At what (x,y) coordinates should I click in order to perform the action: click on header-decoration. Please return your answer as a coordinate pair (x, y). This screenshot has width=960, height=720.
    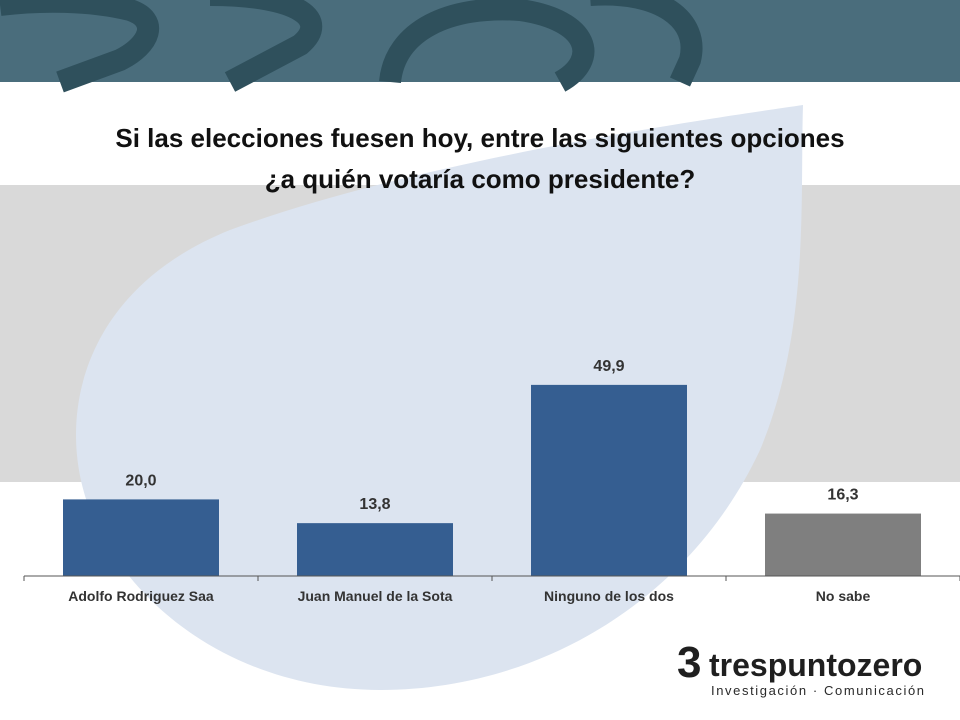
    Looking at the image, I should click on (351, 46).